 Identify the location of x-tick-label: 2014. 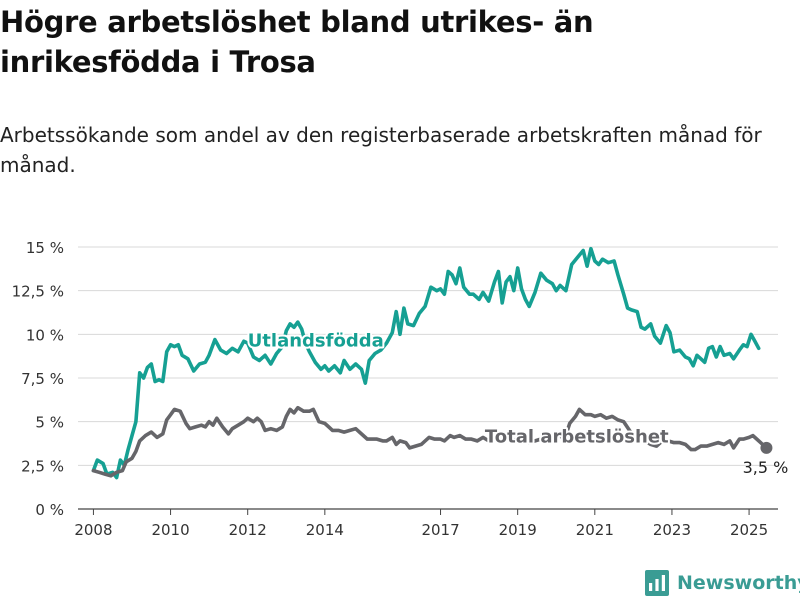
(325, 530).